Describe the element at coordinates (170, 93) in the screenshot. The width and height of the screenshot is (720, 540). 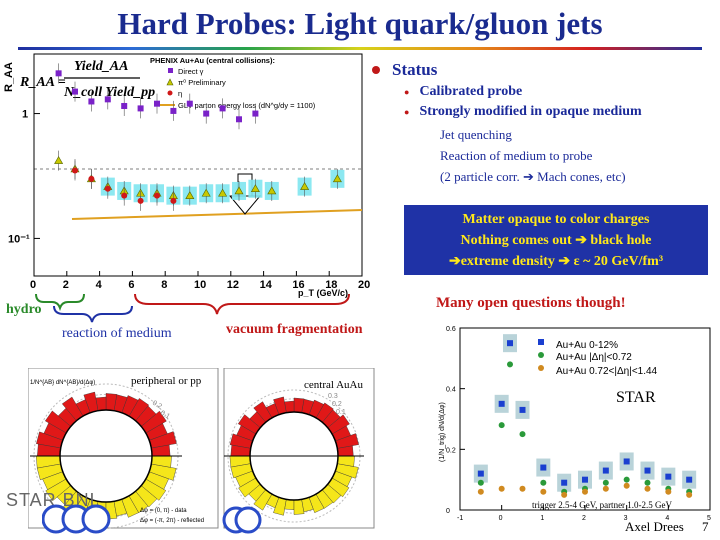
I see `legend-marker-eta` at that location.